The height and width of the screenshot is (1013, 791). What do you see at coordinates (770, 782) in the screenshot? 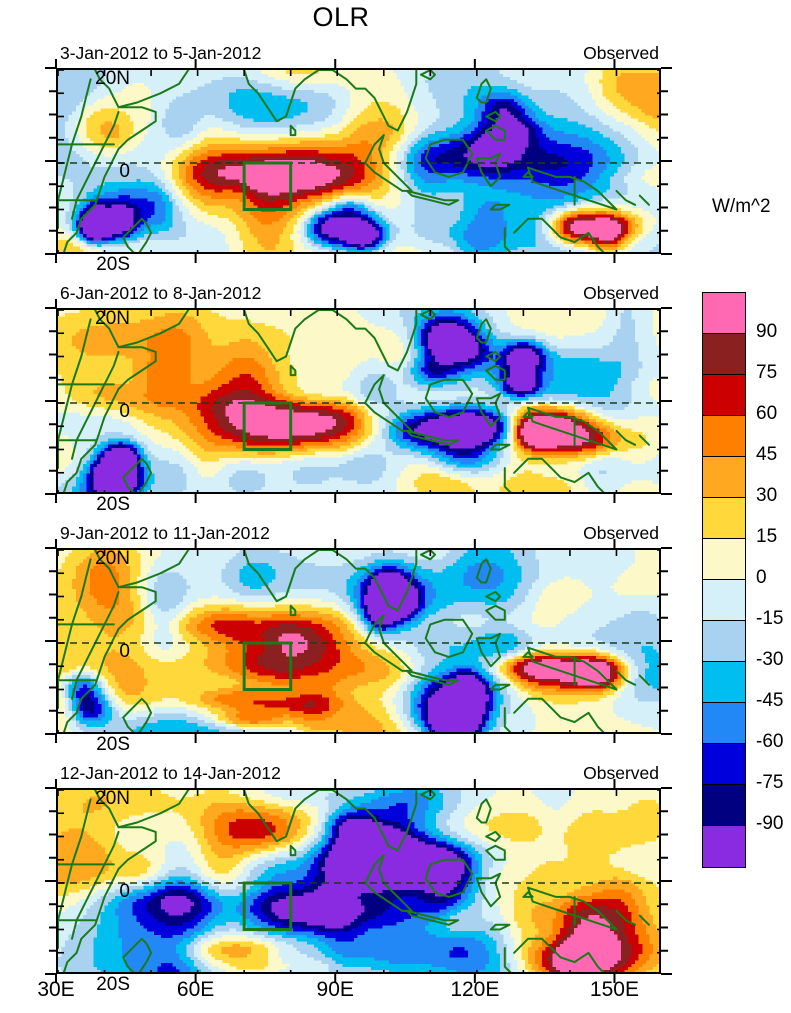
I see `colorbar-tick-label: -75` at bounding box center [770, 782].